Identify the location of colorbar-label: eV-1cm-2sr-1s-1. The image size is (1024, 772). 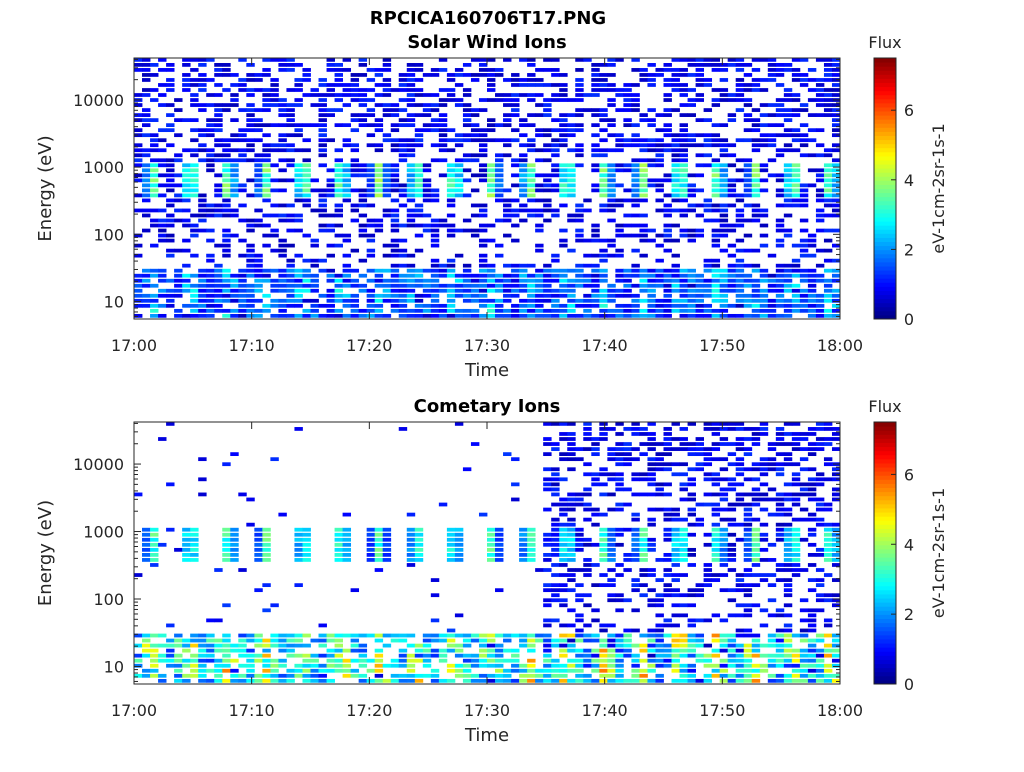
(938, 553).